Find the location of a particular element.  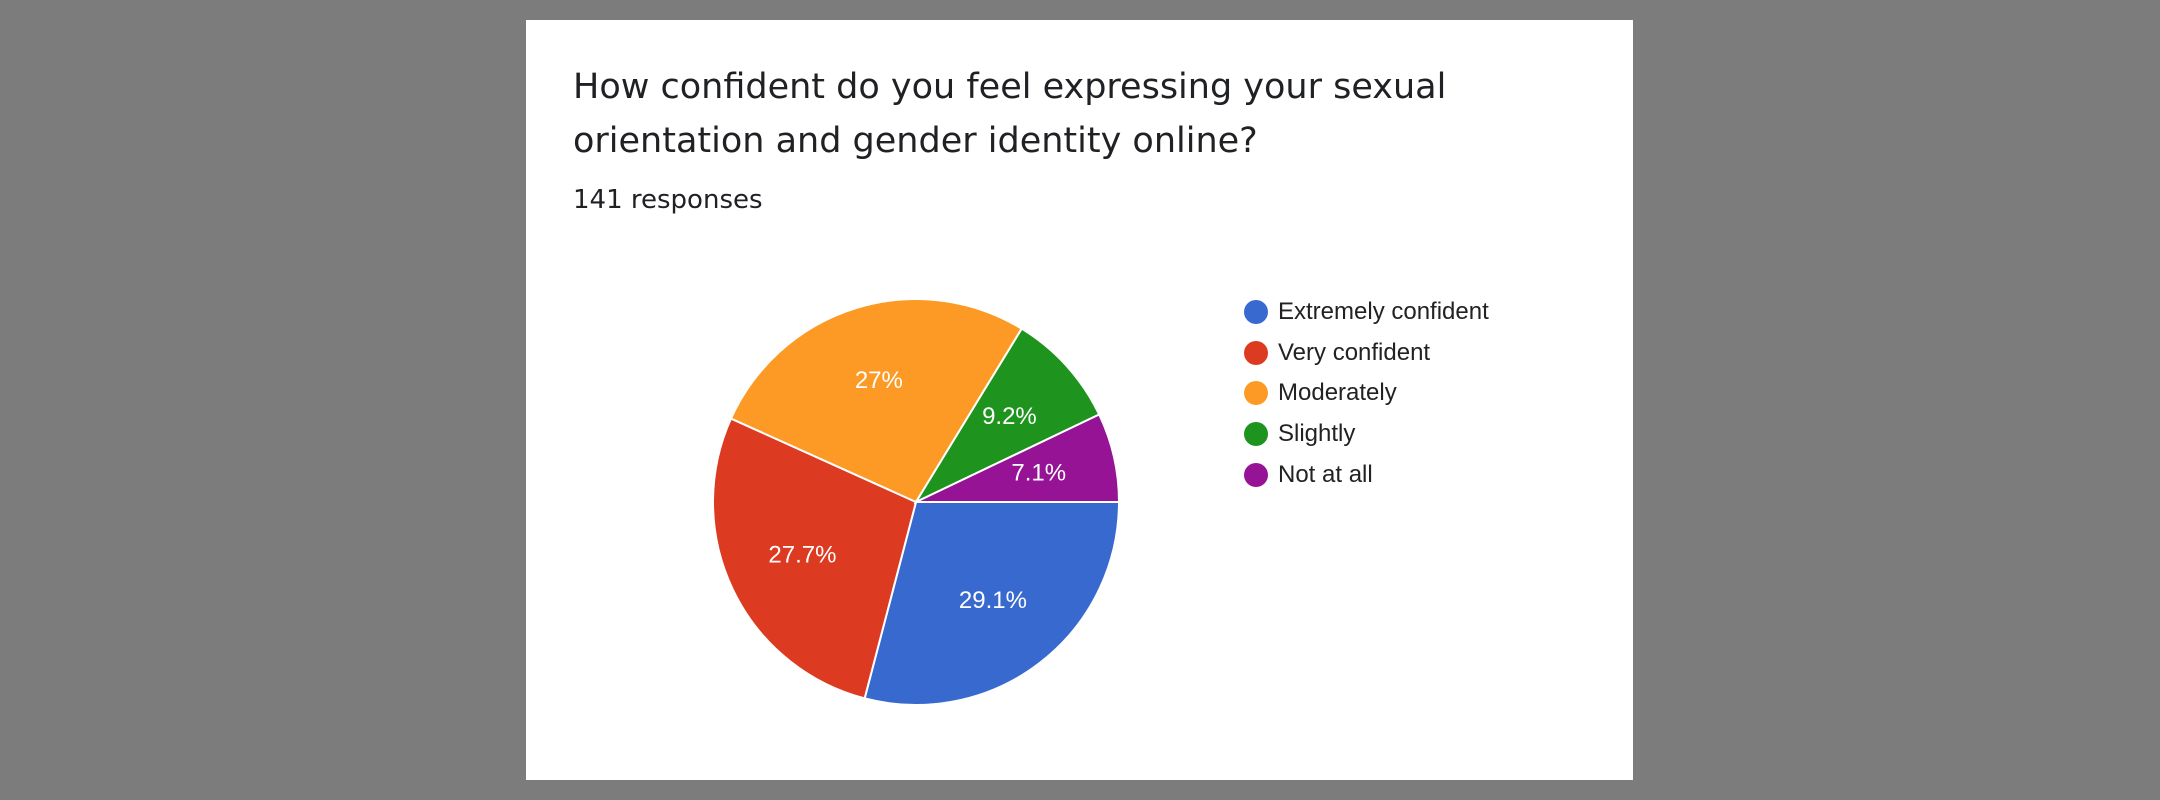

pie-slice-very-confident is located at coordinates (815, 558).